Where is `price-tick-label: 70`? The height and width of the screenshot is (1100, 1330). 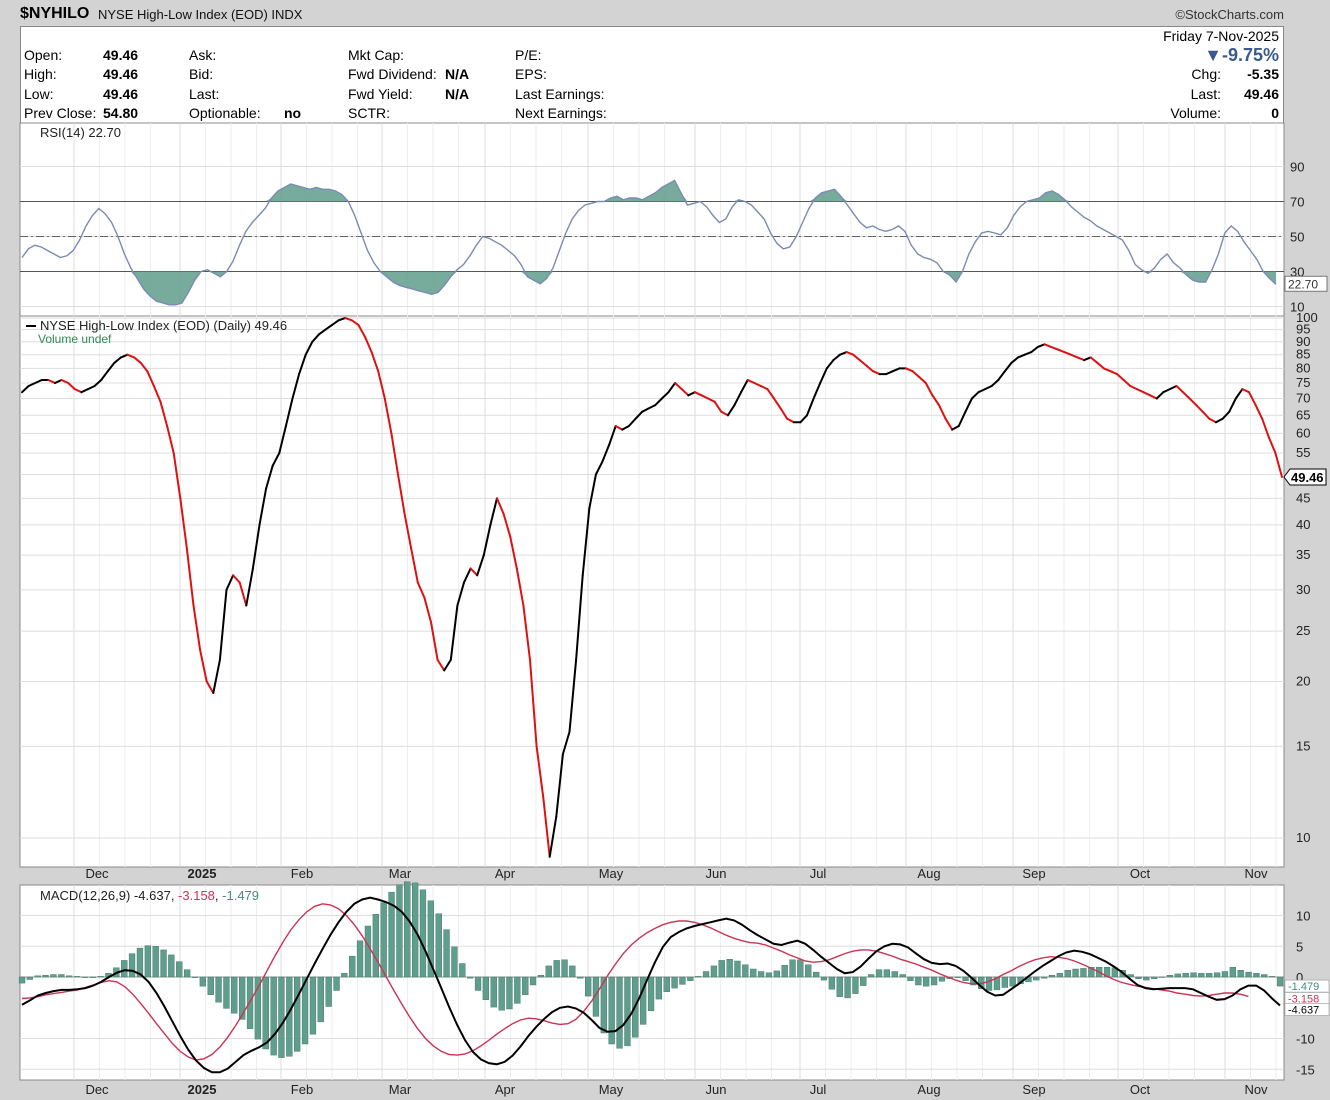
price-tick-label: 70 is located at coordinates (1303, 398).